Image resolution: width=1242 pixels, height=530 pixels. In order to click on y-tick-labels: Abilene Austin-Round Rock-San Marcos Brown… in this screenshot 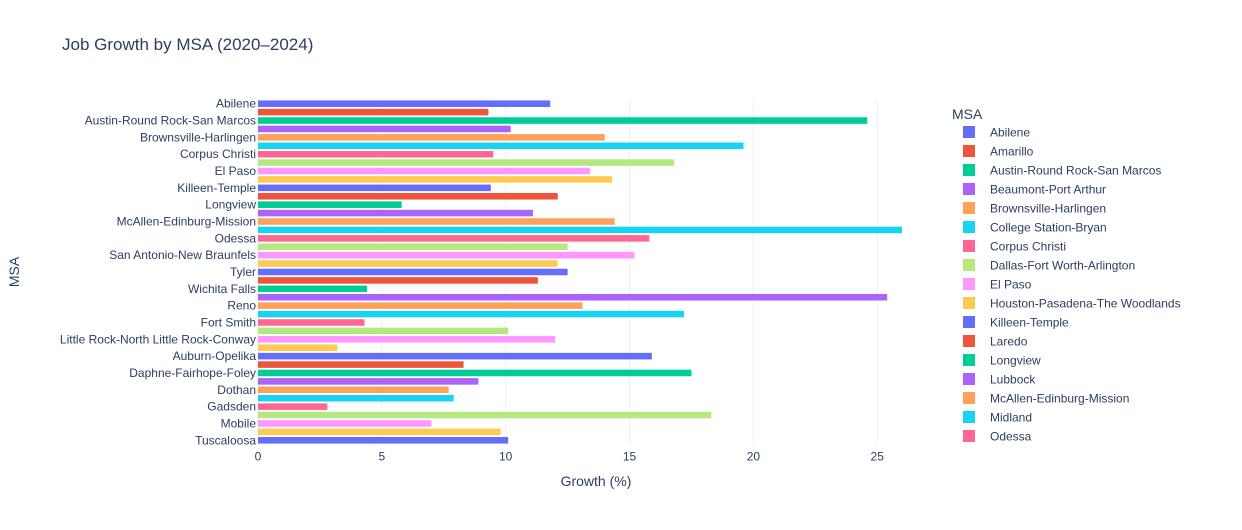, I will do `click(158, 272)`.